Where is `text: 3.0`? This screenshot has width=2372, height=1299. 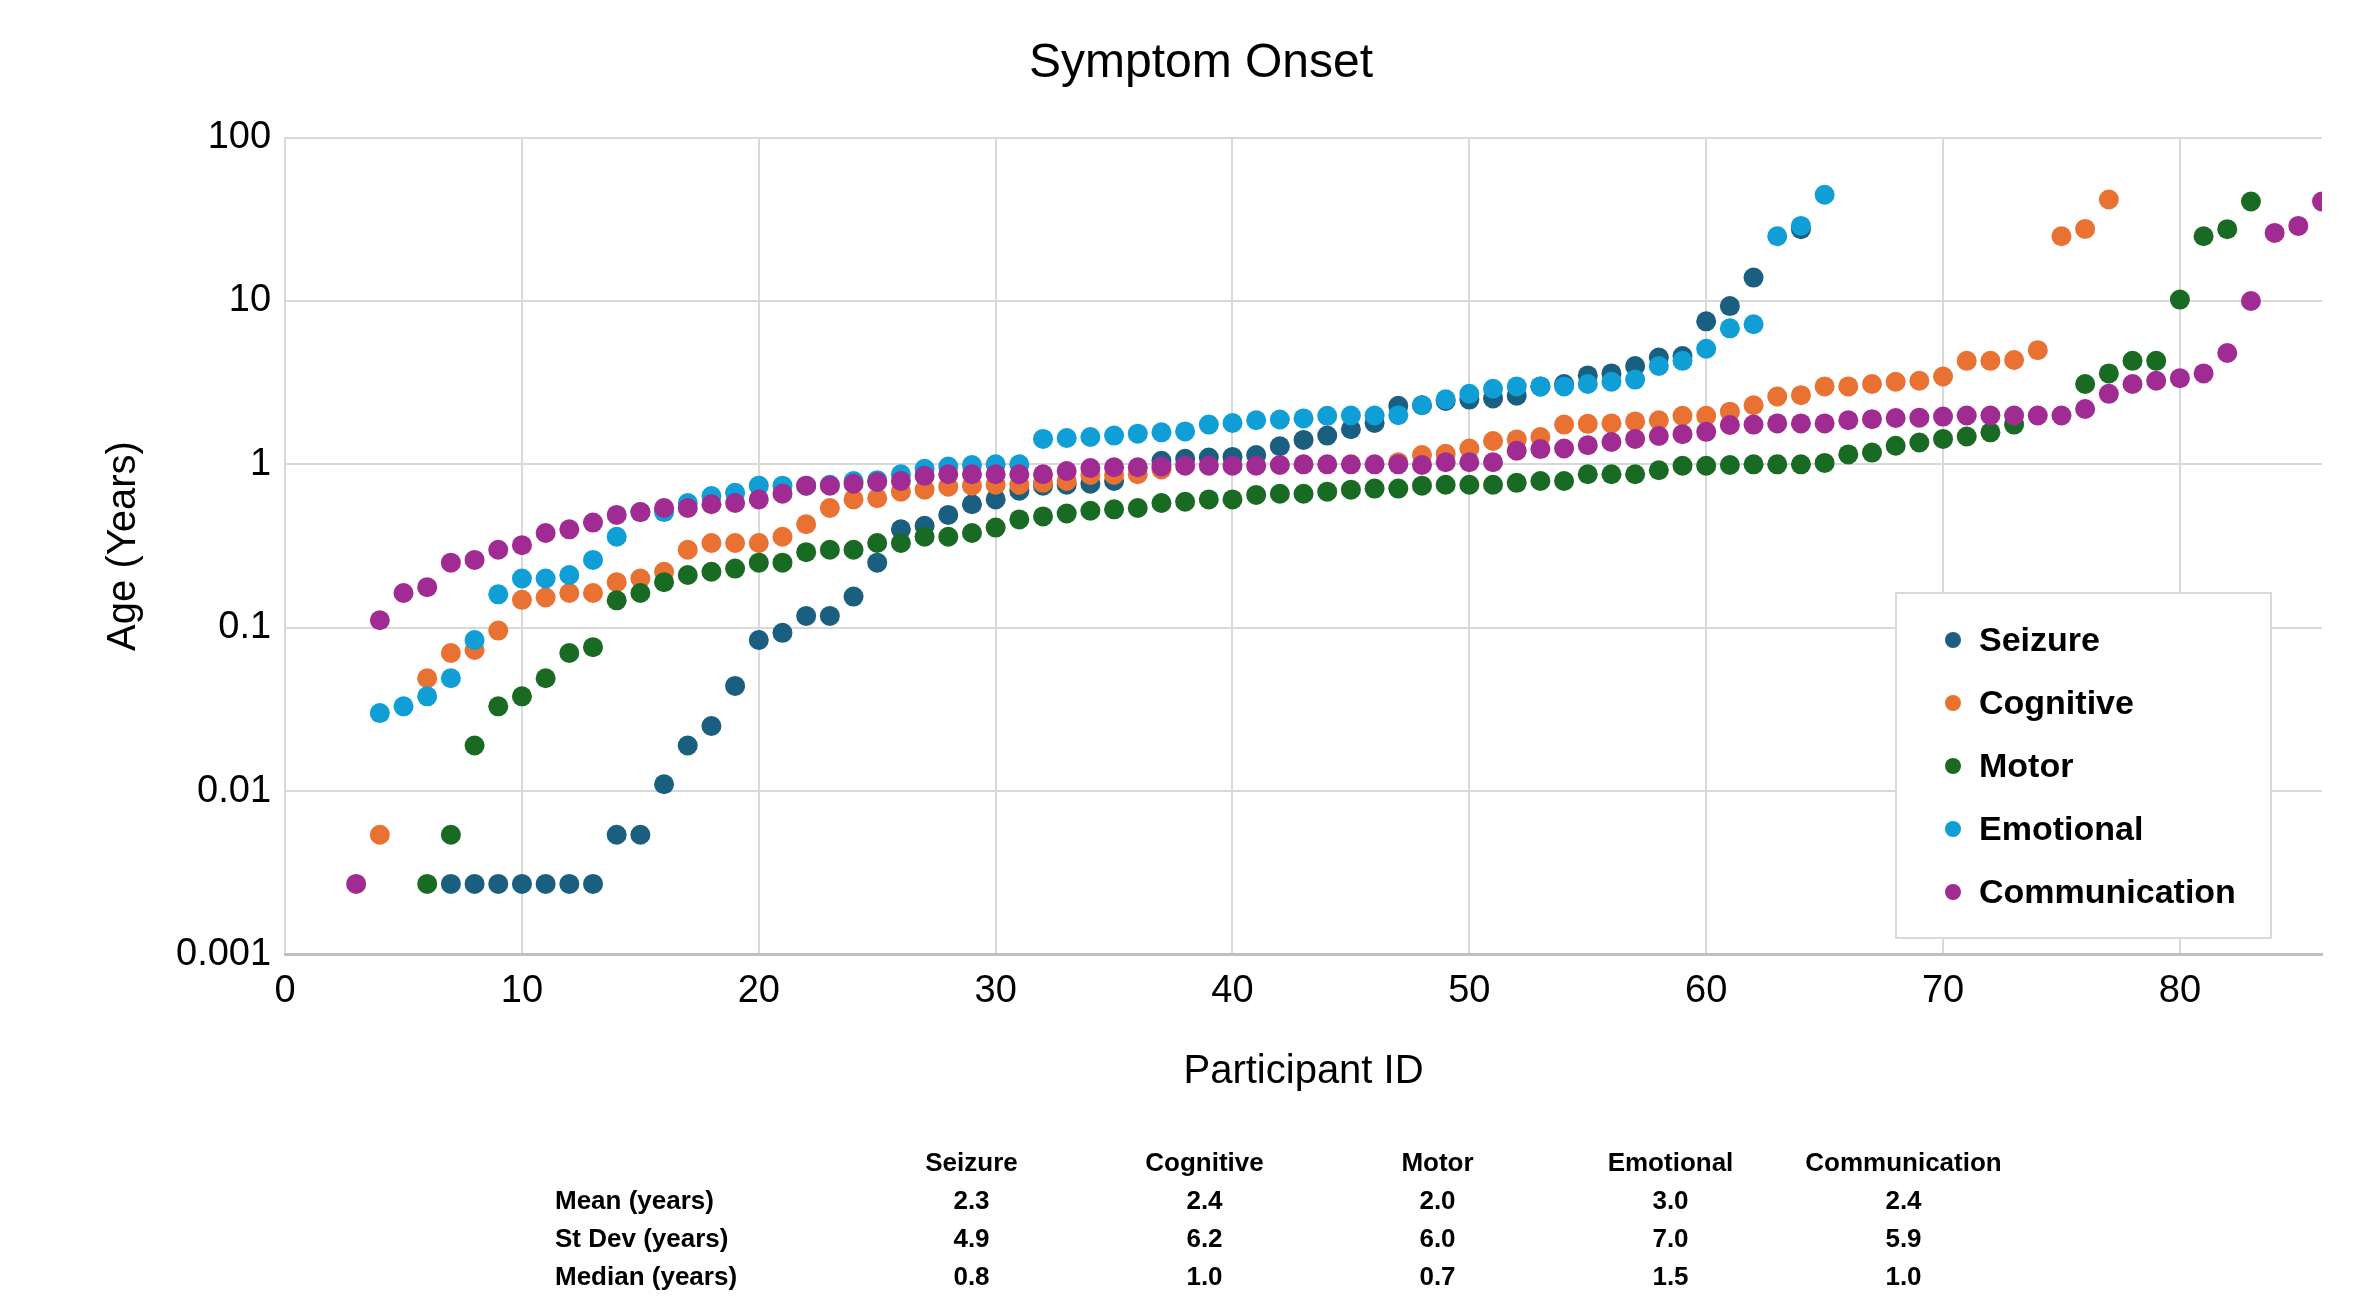 text: 3.0 is located at coordinates (1670, 1200).